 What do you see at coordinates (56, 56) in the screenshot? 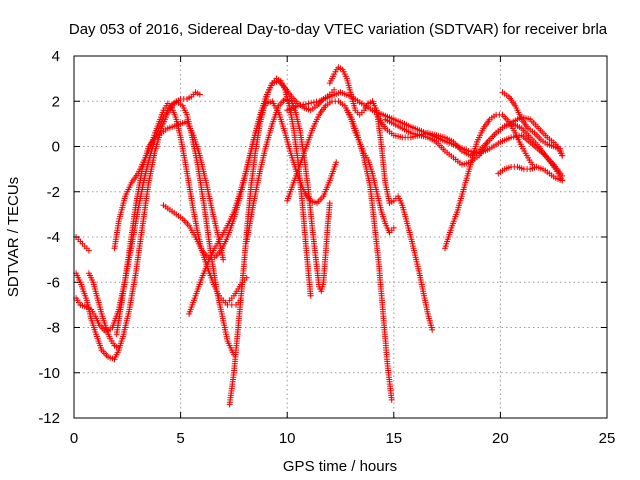
I see `y-tick-label: 4` at bounding box center [56, 56].